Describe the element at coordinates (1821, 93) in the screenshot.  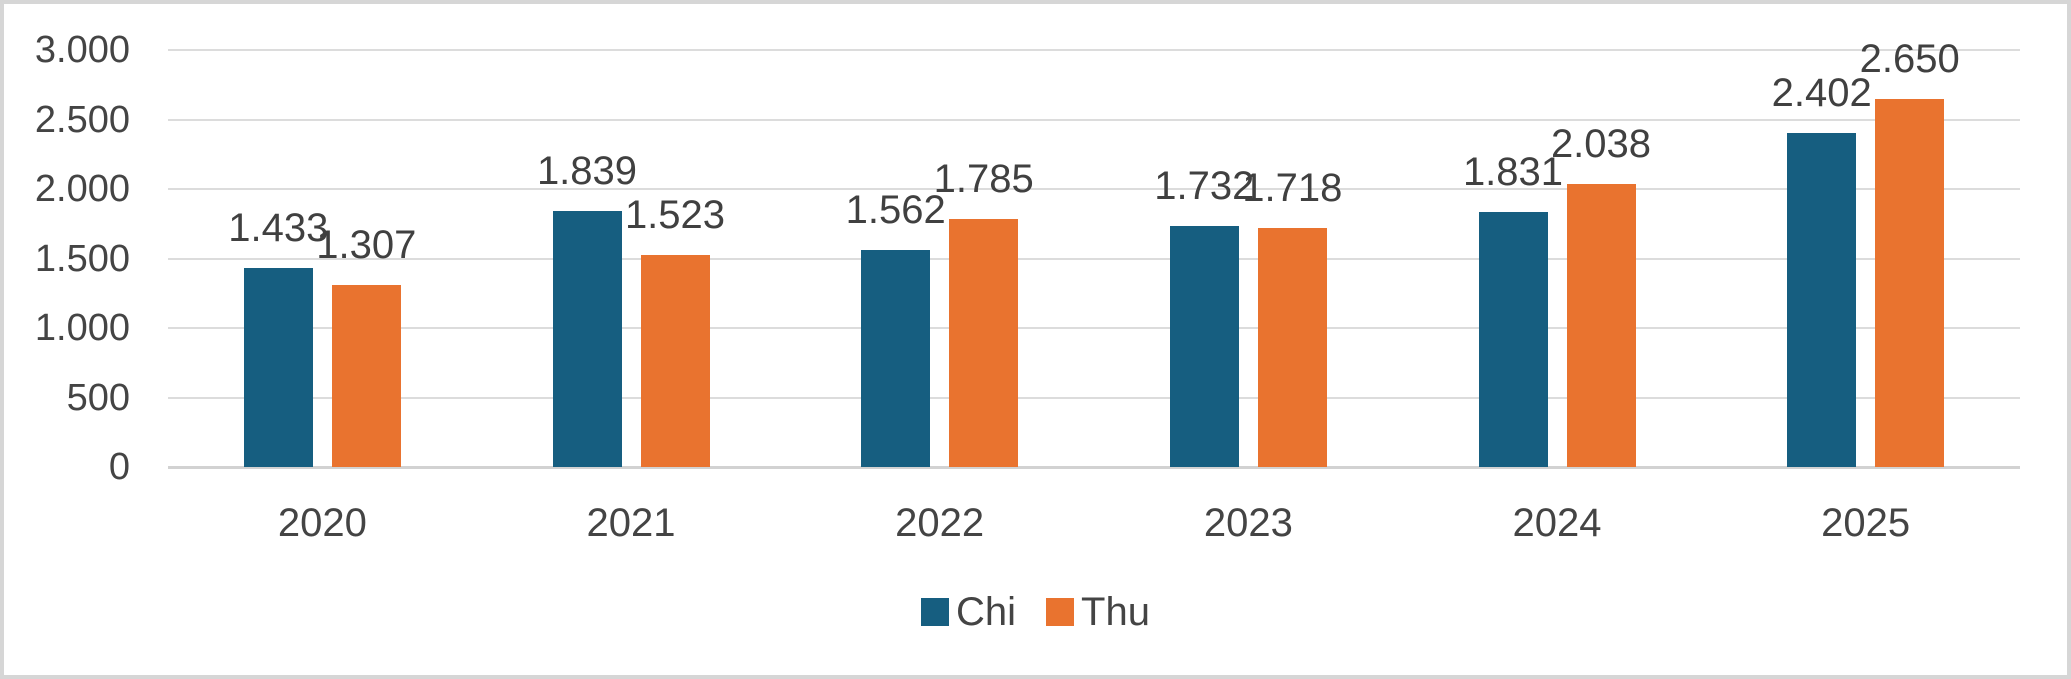
I see `data-label-chi-2025: 2.402` at that location.